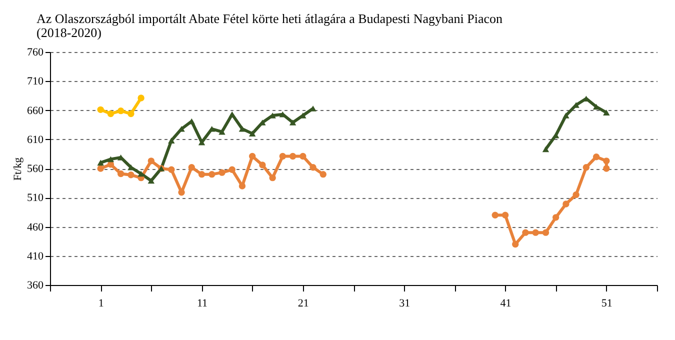 This screenshot has width=675, height=340. I want to click on y-tick-label: 710, so click(35, 82).